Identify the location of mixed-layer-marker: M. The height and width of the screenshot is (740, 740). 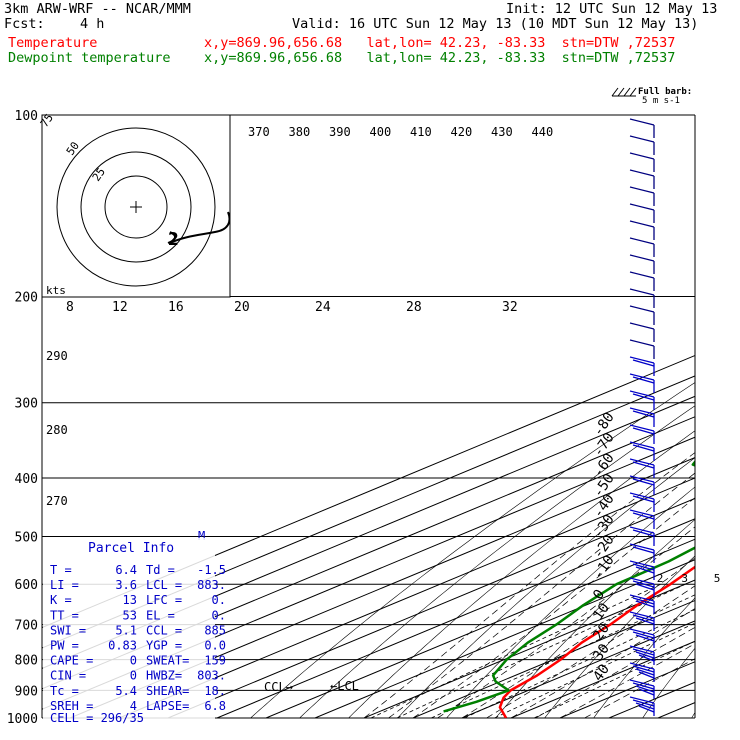
(201, 536).